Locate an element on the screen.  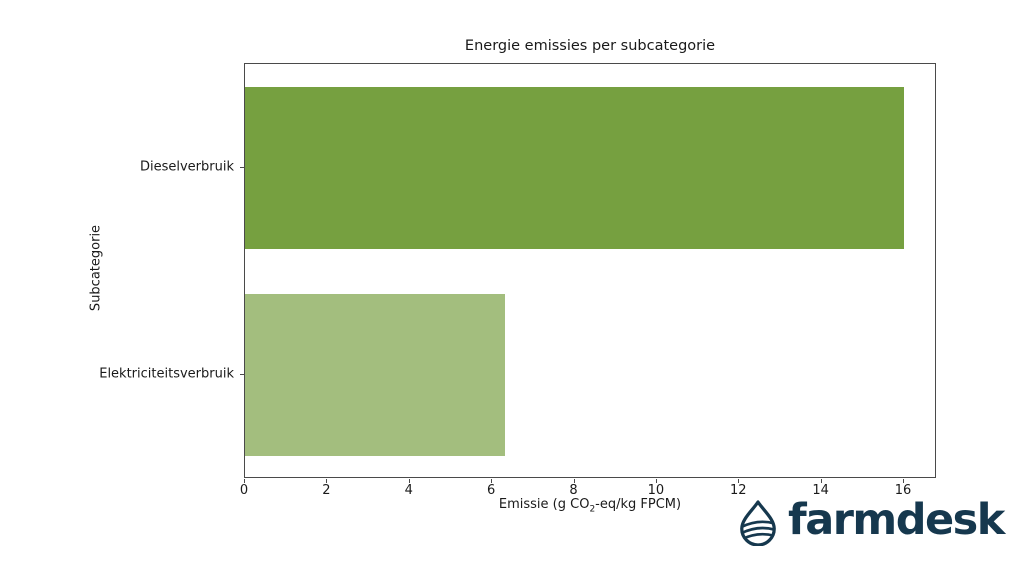
x-axis-label-post: -eq/kg FPCM) is located at coordinates (638, 504).